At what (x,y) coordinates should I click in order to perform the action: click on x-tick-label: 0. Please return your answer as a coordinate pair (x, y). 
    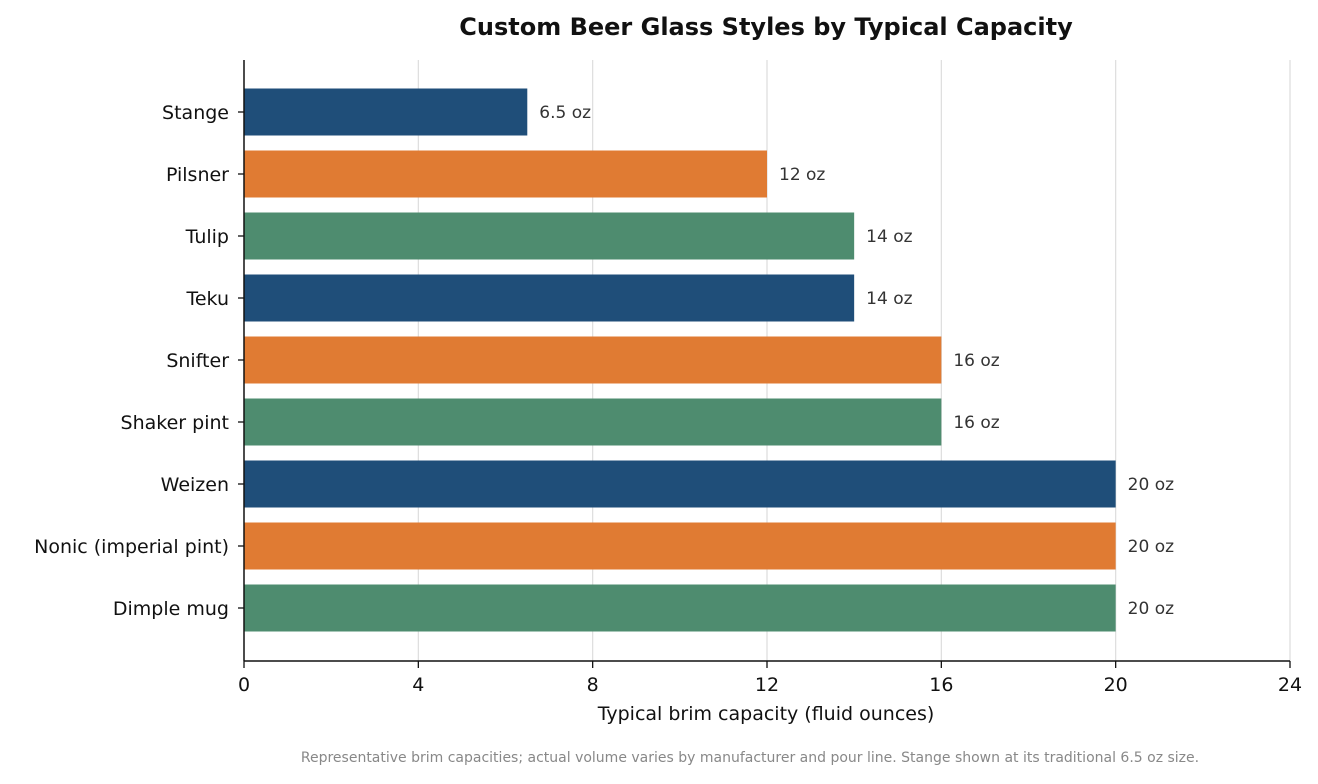
    Looking at the image, I should click on (244, 685).